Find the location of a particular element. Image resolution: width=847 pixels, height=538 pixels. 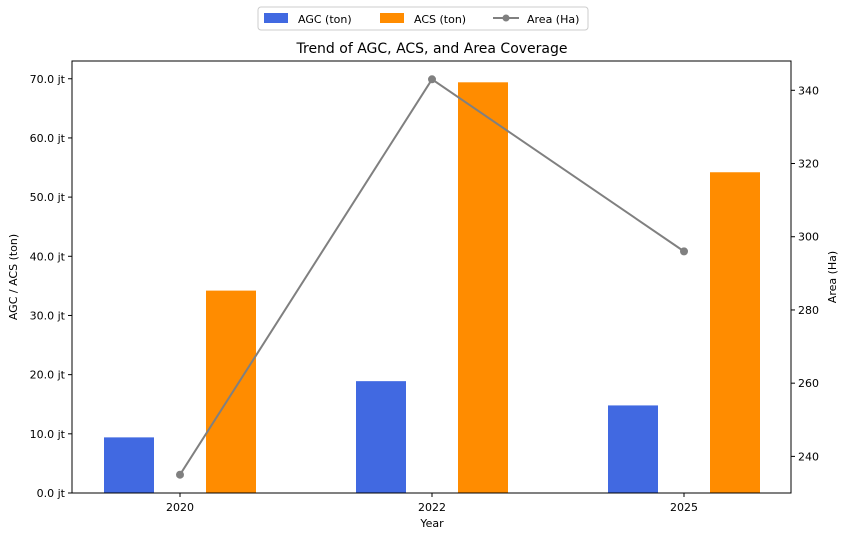

legend-swatch-agc is located at coordinates (276, 18).